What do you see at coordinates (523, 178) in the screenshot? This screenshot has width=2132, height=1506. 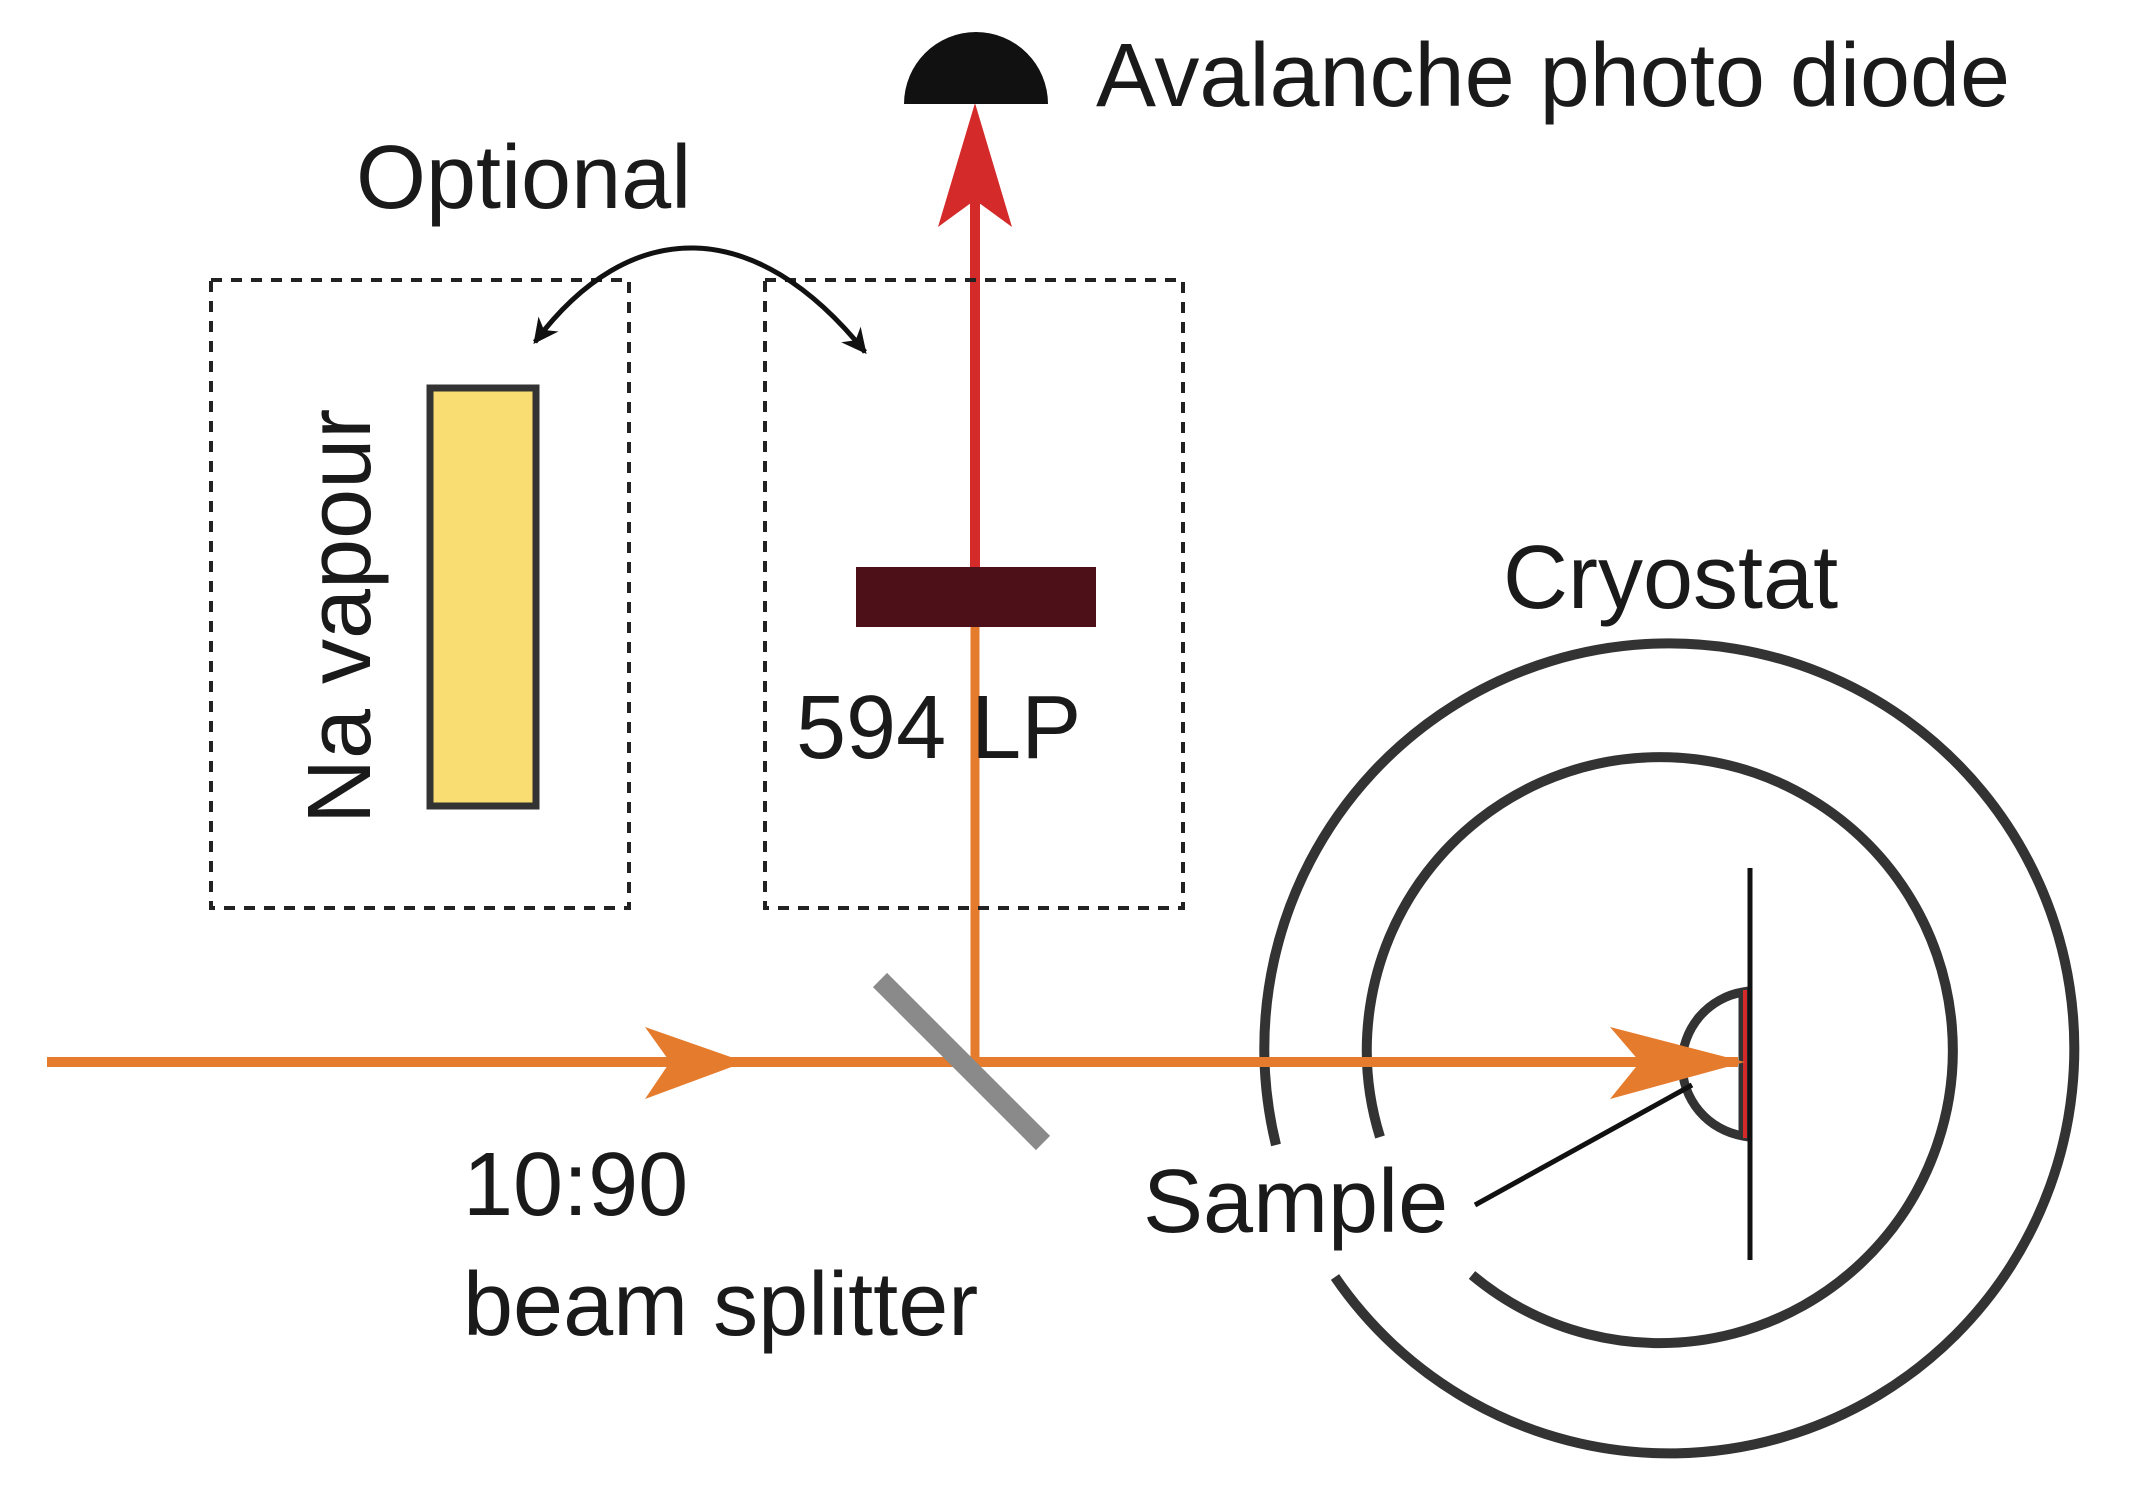 I see `optional-label: Optional` at bounding box center [523, 178].